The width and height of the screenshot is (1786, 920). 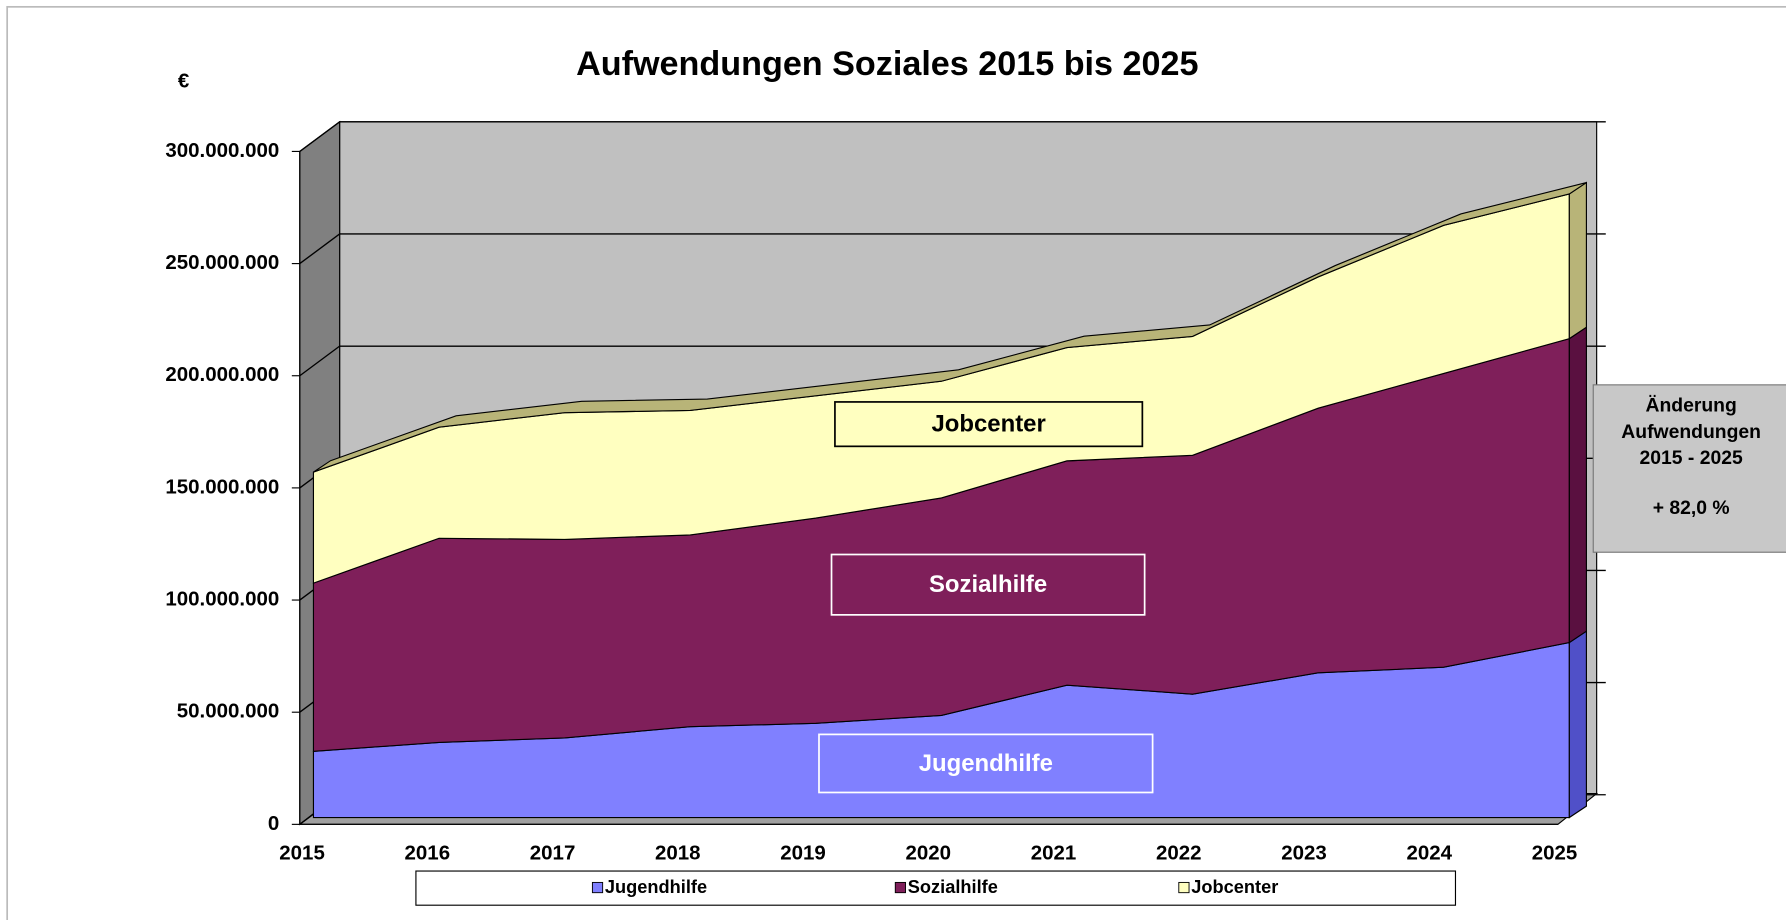 I want to click on annotation-box, so click(x=1689, y=468).